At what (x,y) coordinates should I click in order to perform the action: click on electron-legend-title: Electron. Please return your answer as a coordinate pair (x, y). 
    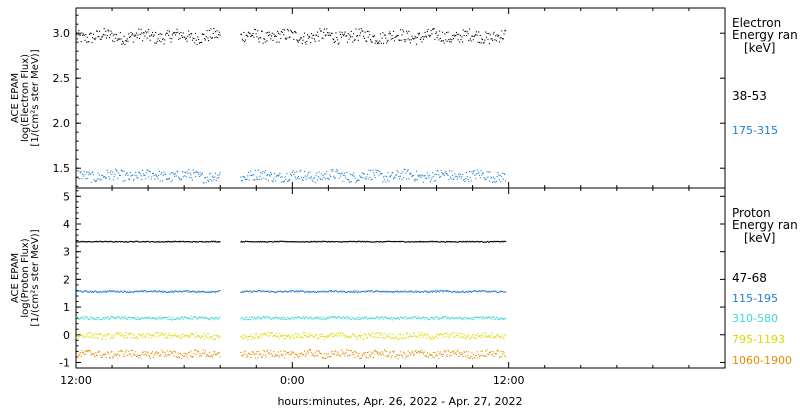
    Looking at the image, I should click on (756, 23).